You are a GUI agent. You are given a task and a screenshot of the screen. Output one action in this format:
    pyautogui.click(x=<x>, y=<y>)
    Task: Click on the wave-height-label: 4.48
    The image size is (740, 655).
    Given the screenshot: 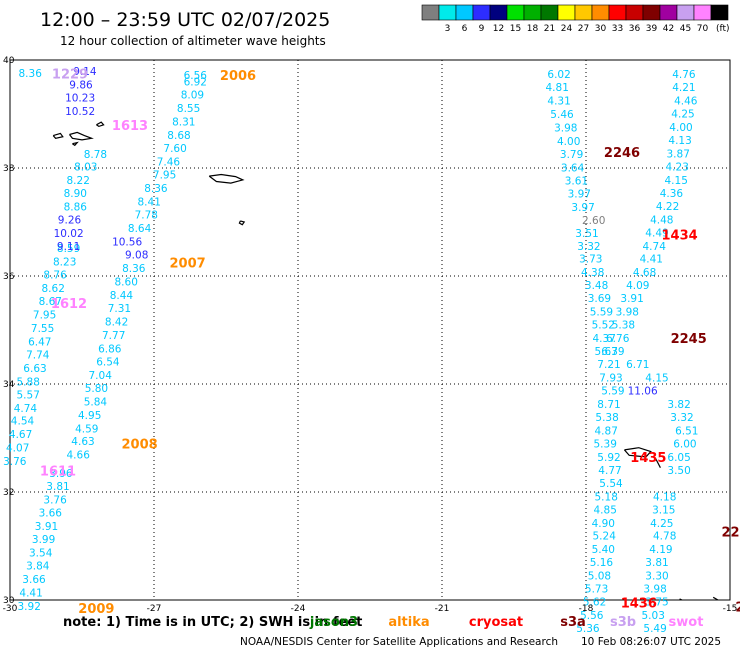 What is the action you would take?
    pyautogui.click(x=661, y=220)
    